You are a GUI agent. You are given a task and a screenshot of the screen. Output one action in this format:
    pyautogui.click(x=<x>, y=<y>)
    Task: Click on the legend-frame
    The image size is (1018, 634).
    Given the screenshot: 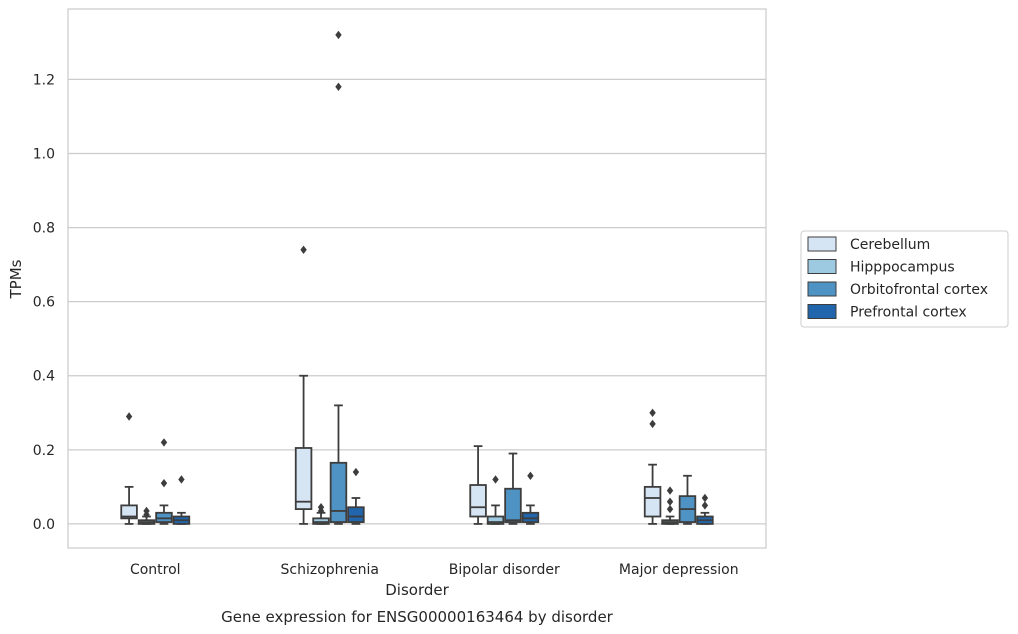 What is the action you would take?
    pyautogui.click(x=904, y=279)
    